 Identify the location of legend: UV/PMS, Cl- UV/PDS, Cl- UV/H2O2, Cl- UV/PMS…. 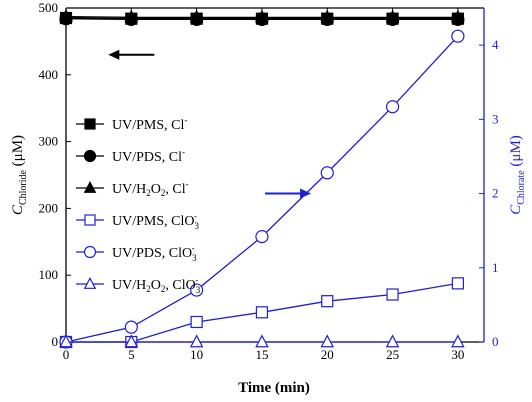
(138, 205).